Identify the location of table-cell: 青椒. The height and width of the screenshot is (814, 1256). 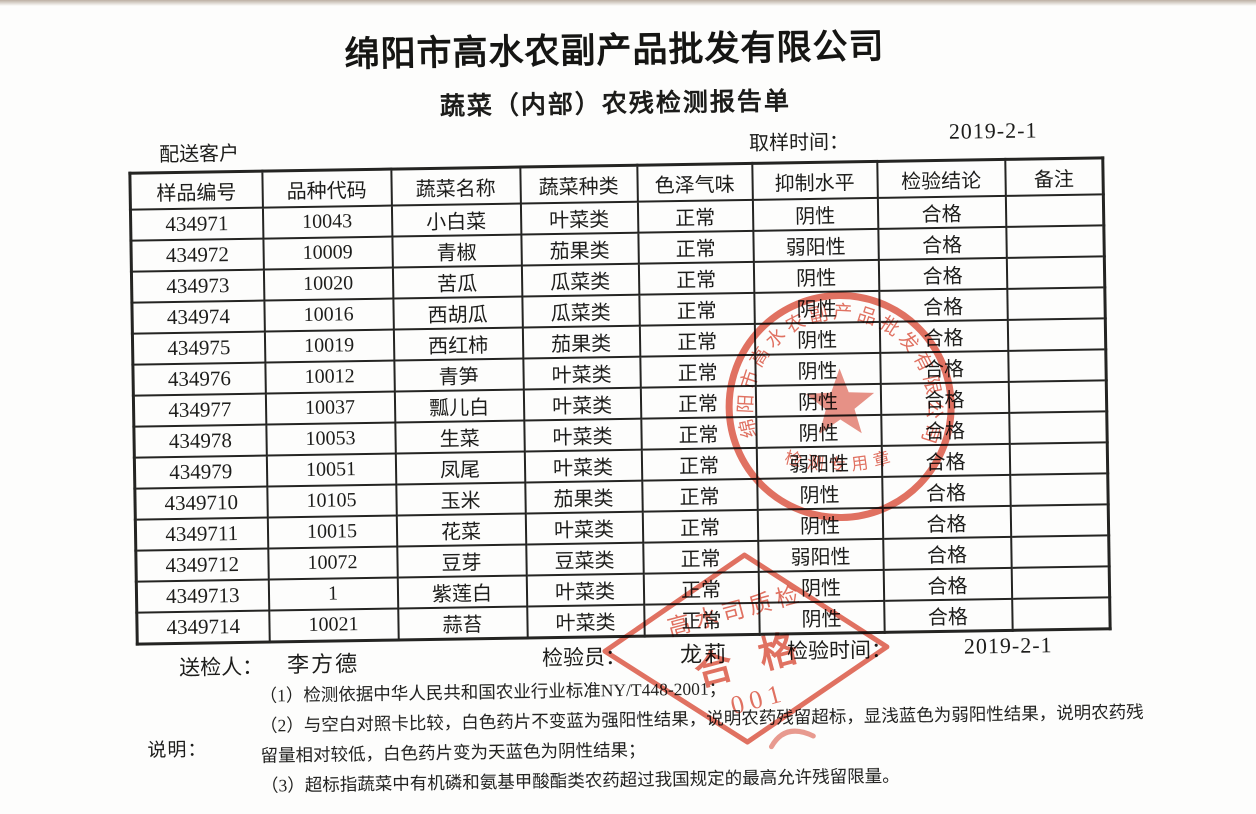
(456, 251).